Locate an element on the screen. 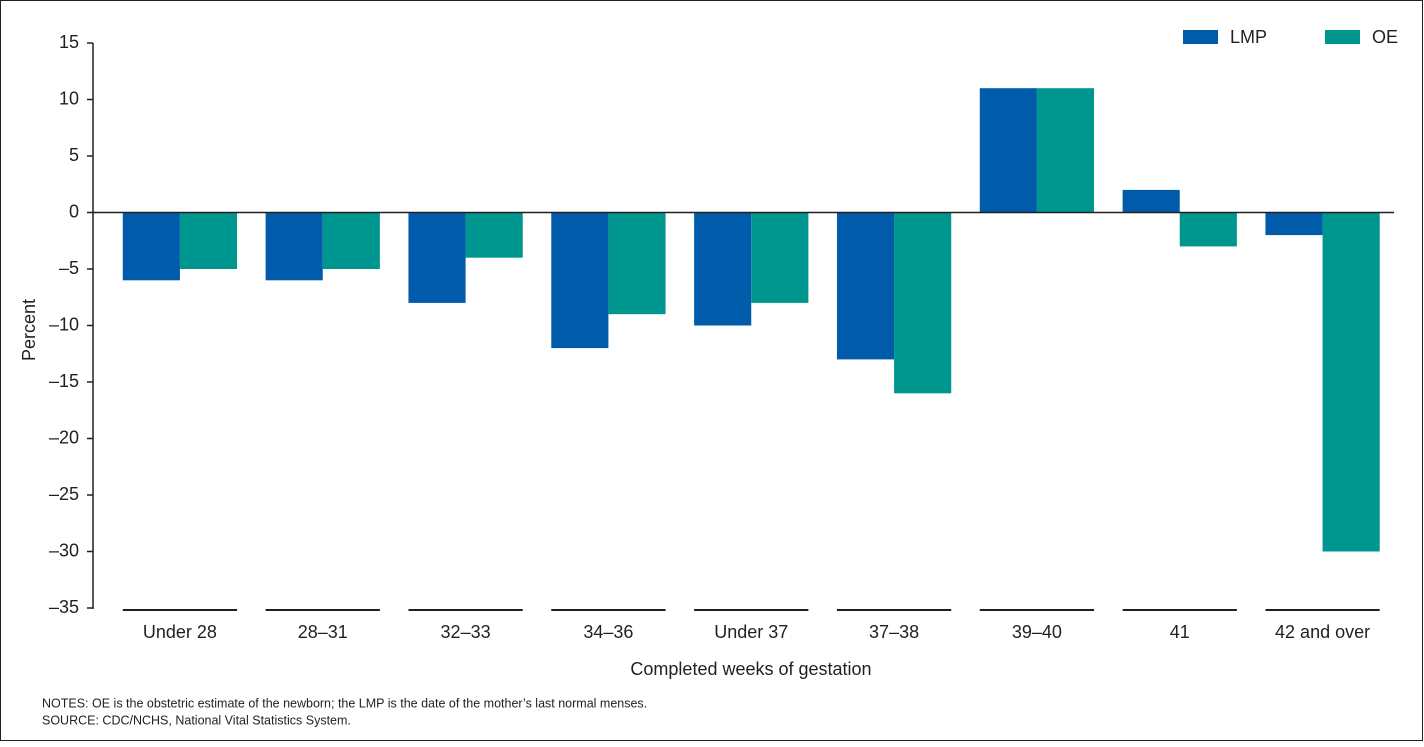  x-tick-label: 41 is located at coordinates (1180, 632).